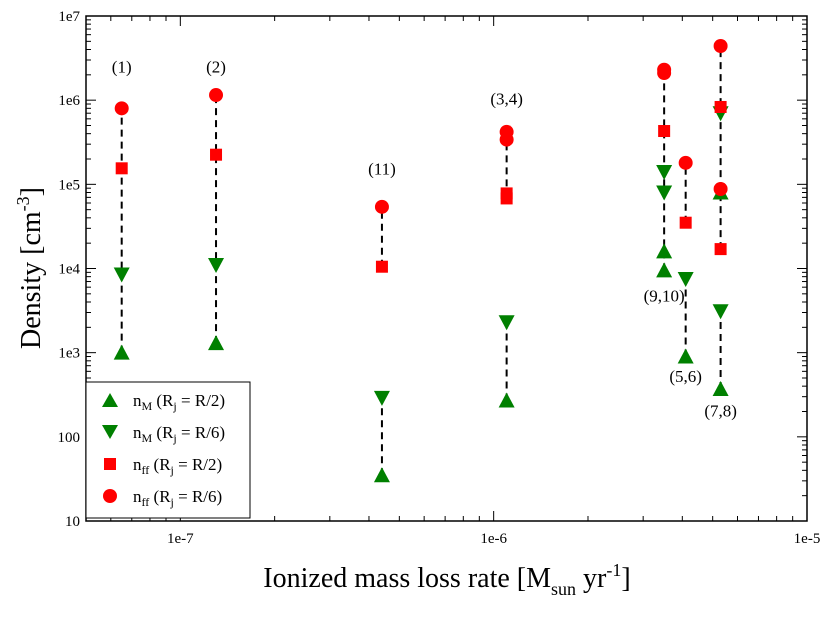  What do you see at coordinates (69, 354) in the screenshot?
I see `y-tick-label: 1e3` at bounding box center [69, 354].